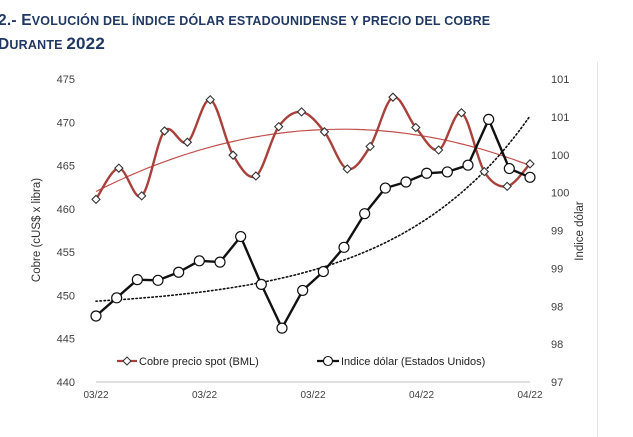 The width and height of the screenshot is (633, 437). I want to click on legend-copper-marker, so click(127, 361).